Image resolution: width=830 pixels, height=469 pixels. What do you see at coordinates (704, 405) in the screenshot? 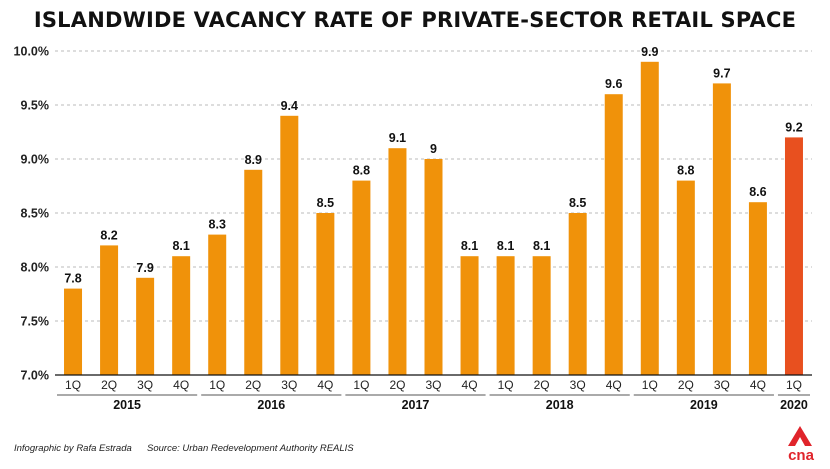
I see `year-label: 2019` at bounding box center [704, 405].